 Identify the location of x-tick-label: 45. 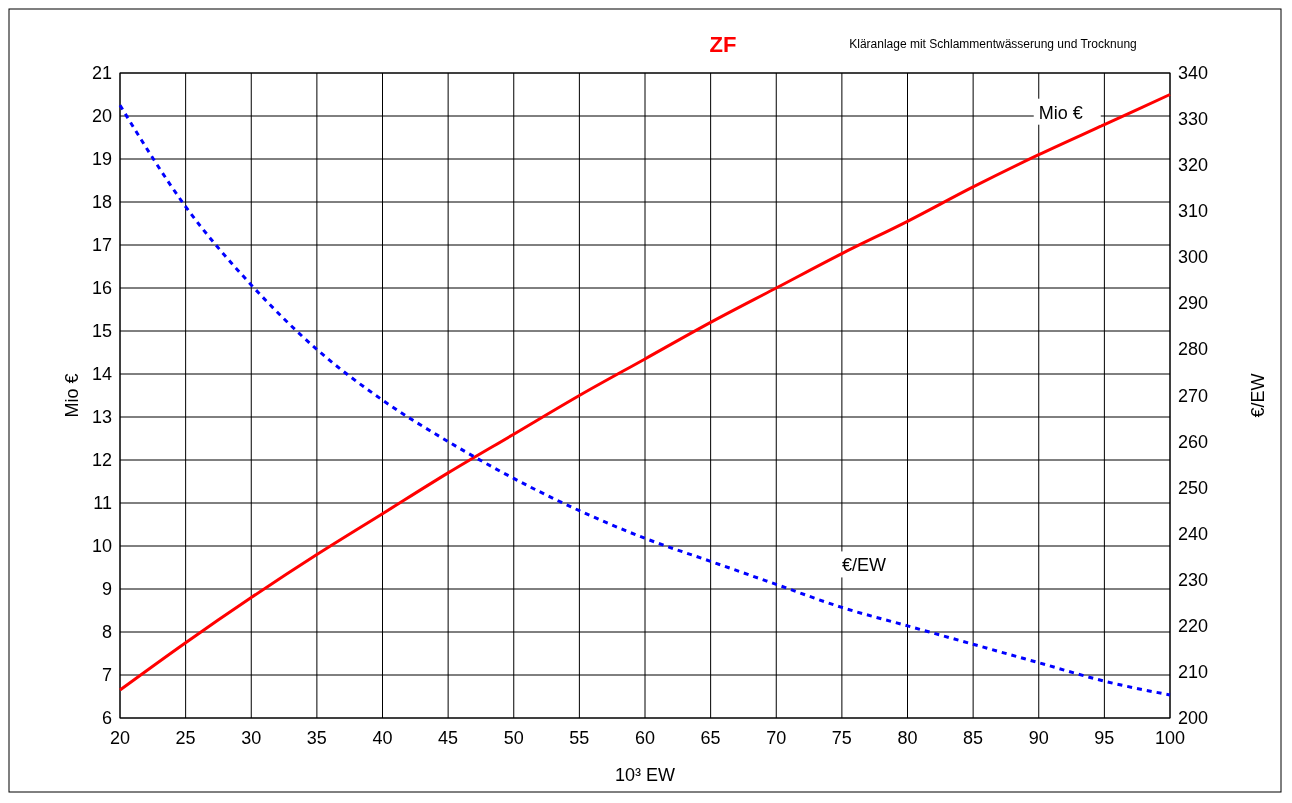
(448, 738).